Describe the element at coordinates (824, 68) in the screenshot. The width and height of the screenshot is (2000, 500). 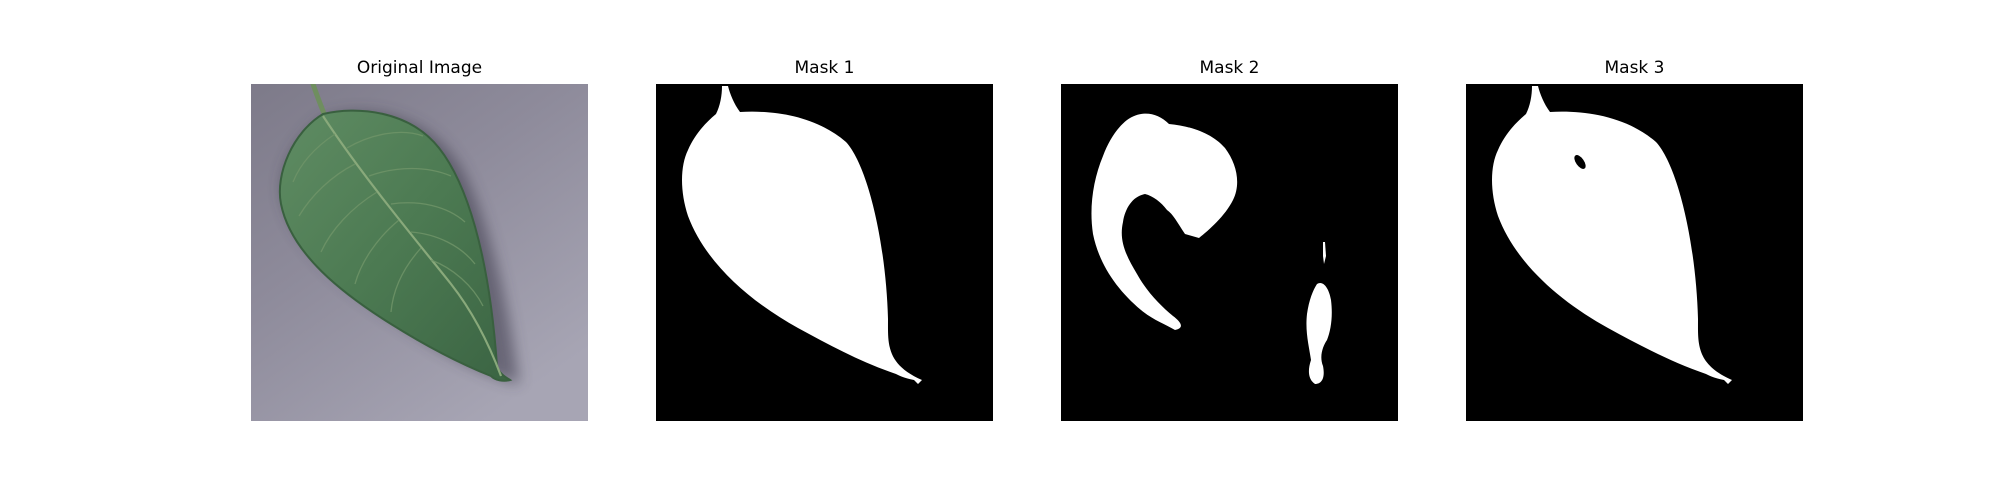
I see `panel-title-mask-1: Mask 1` at that location.